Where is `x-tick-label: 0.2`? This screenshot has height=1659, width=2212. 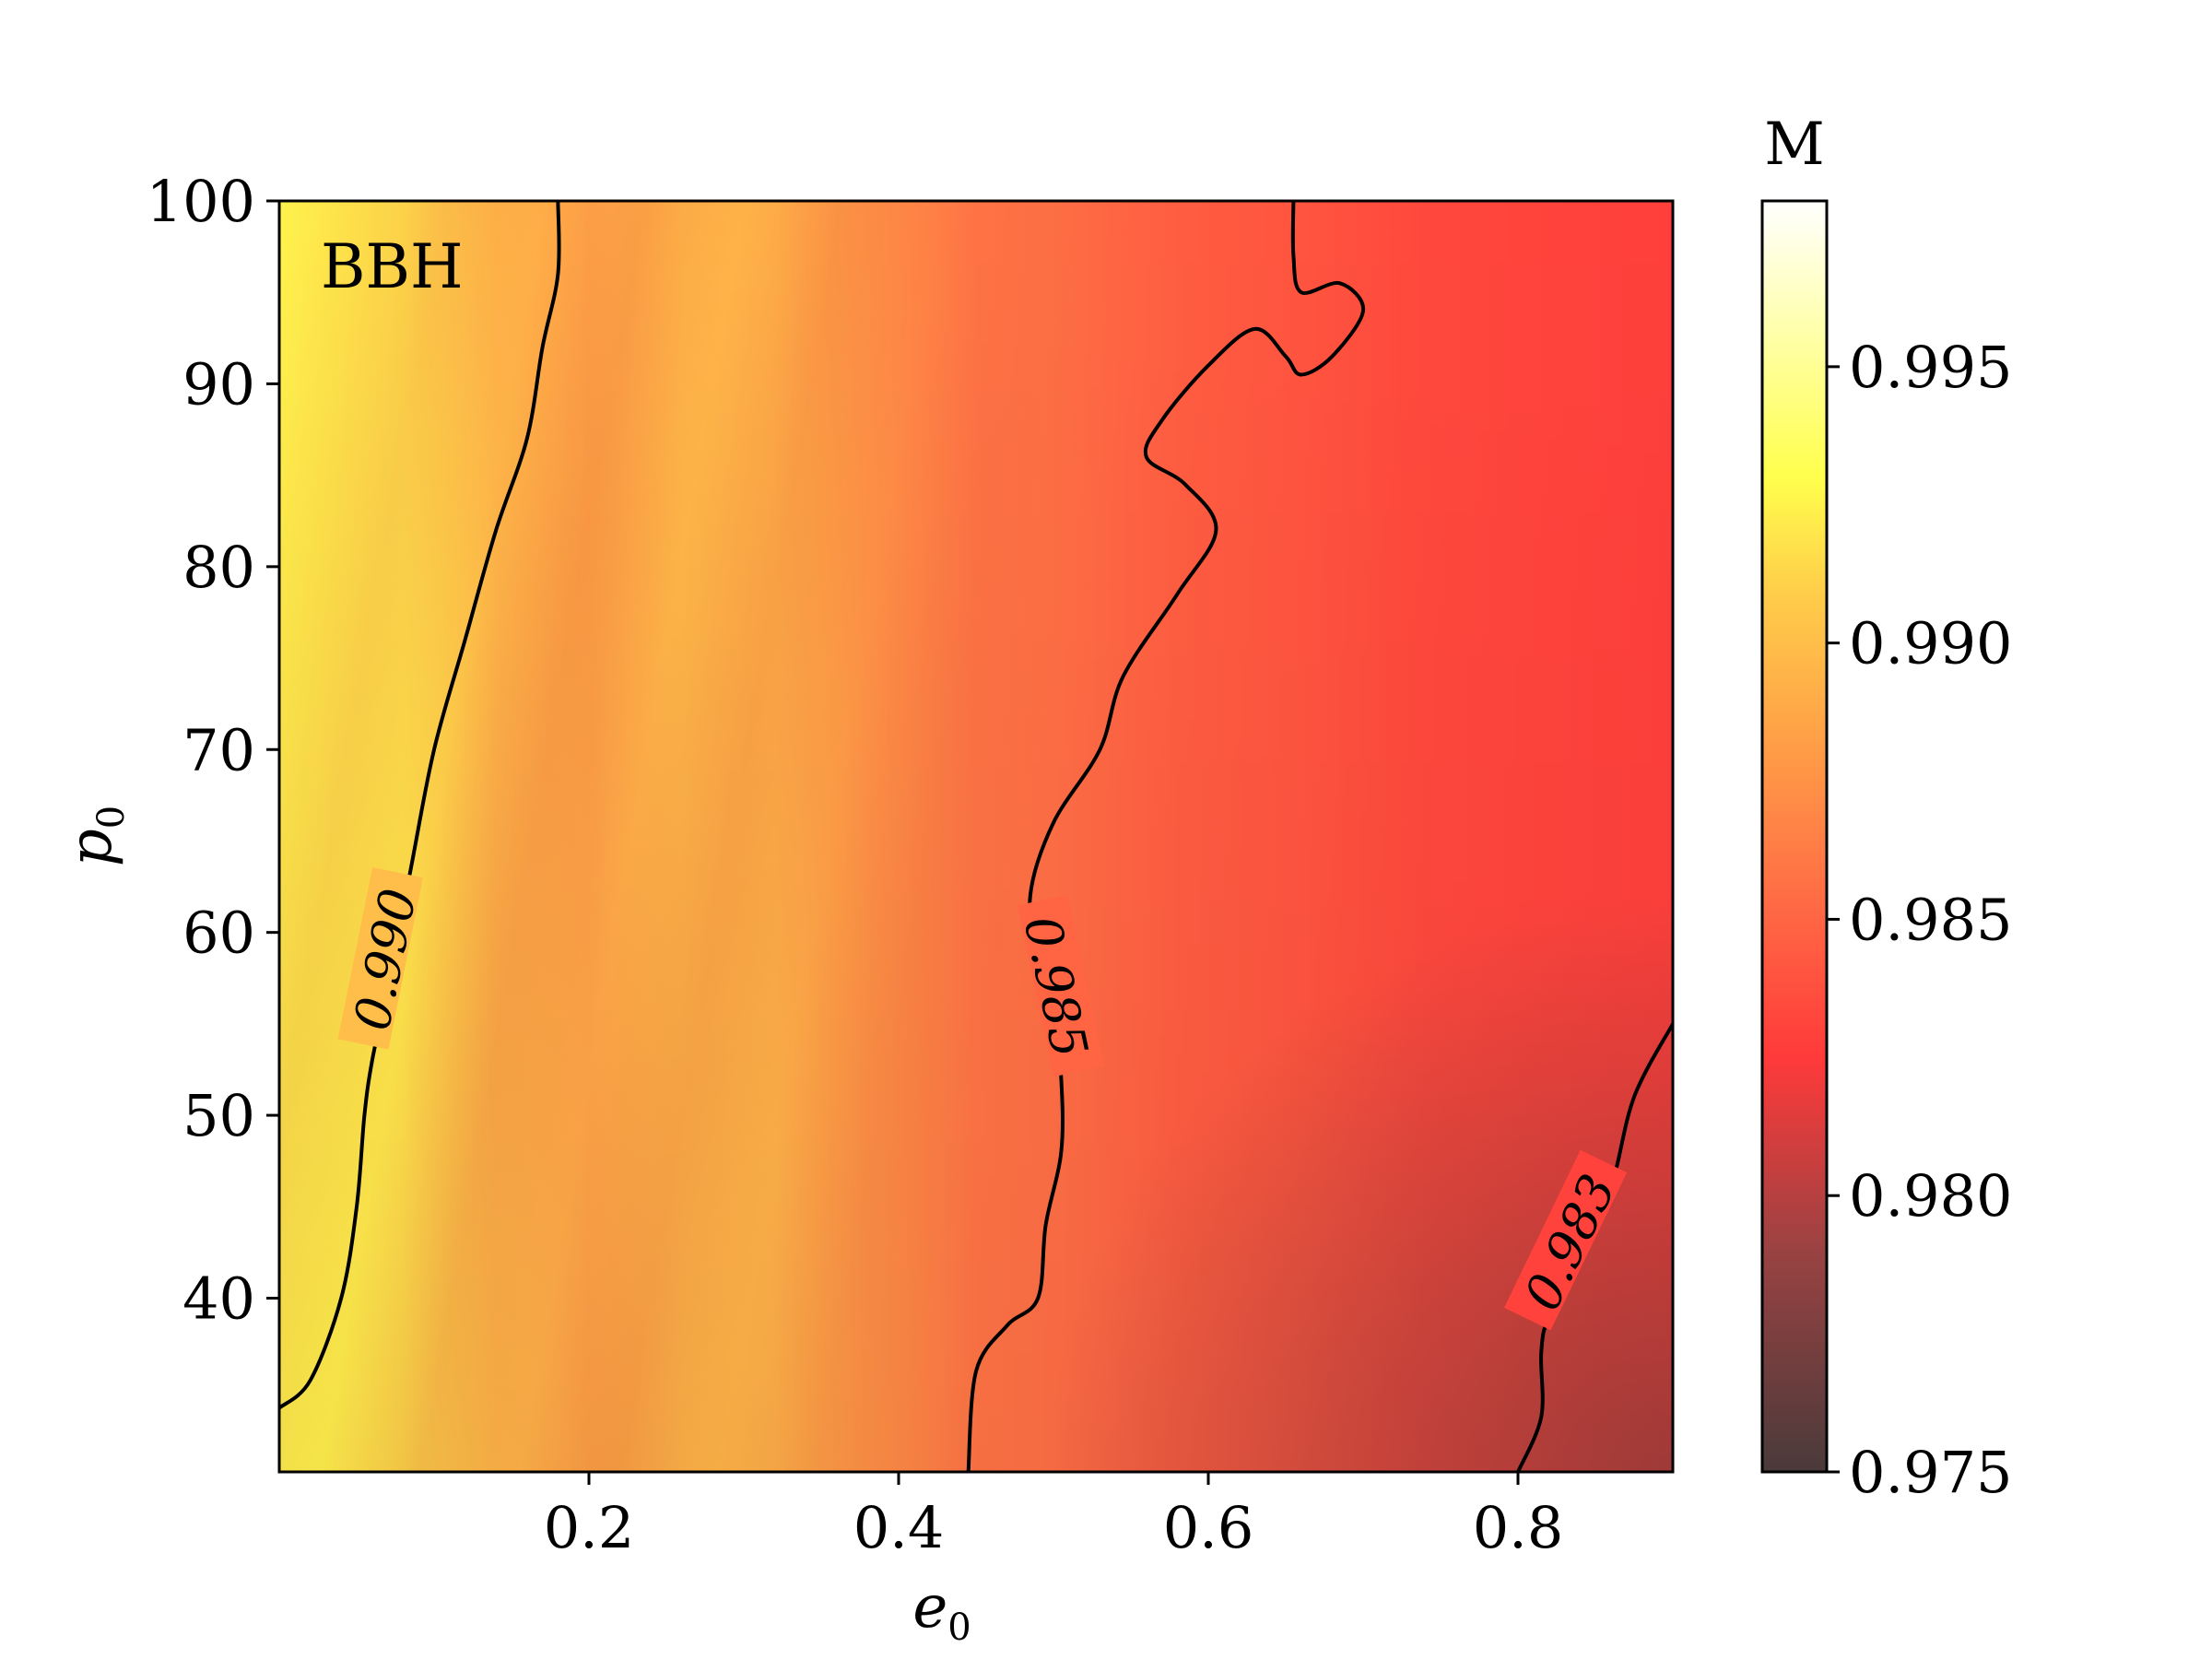
x-tick-label: 0.2 is located at coordinates (589, 1527).